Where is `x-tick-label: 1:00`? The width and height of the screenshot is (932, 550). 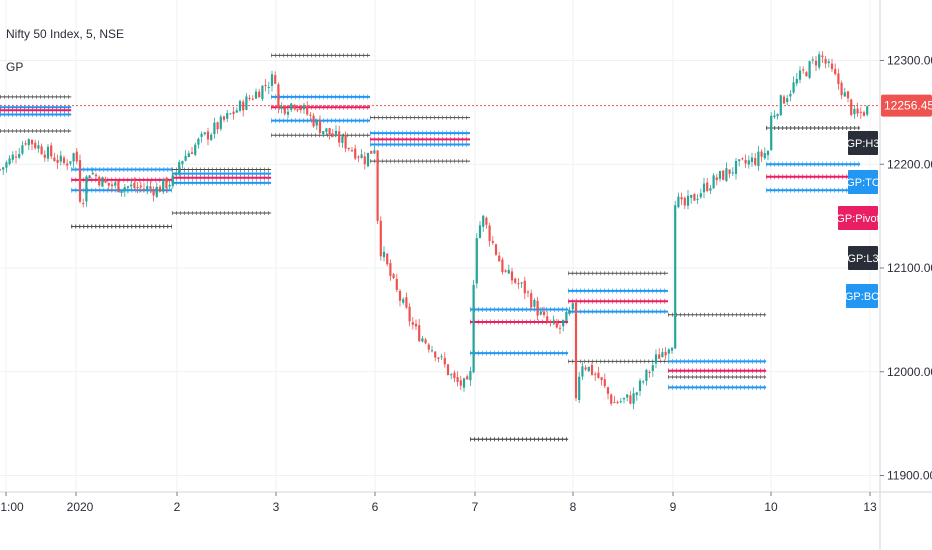 x-tick-label: 1:00 is located at coordinates (12, 507).